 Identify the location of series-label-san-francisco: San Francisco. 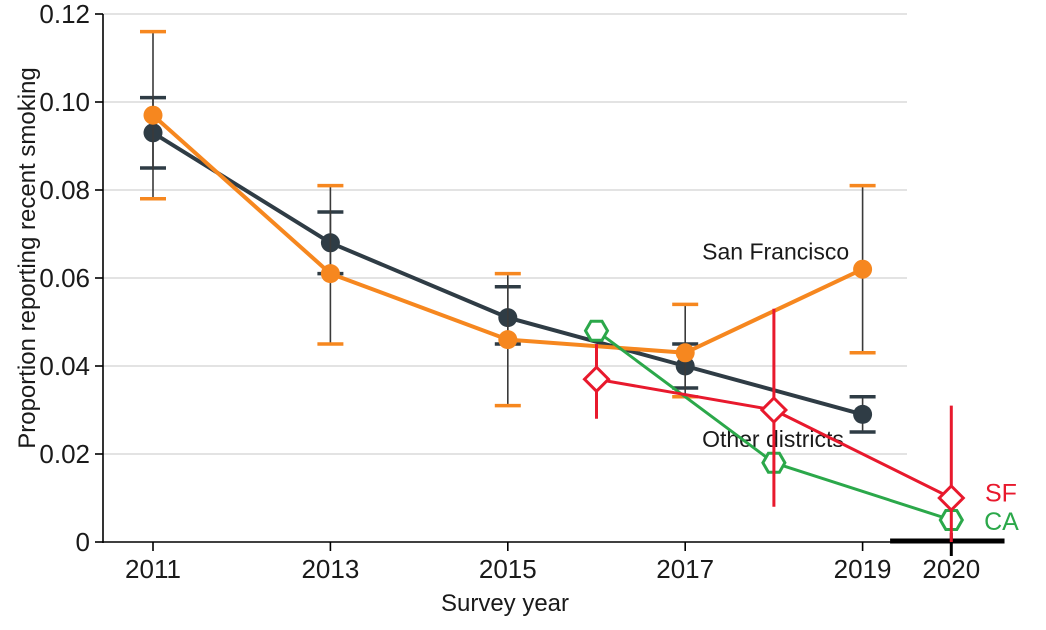
(775, 252).